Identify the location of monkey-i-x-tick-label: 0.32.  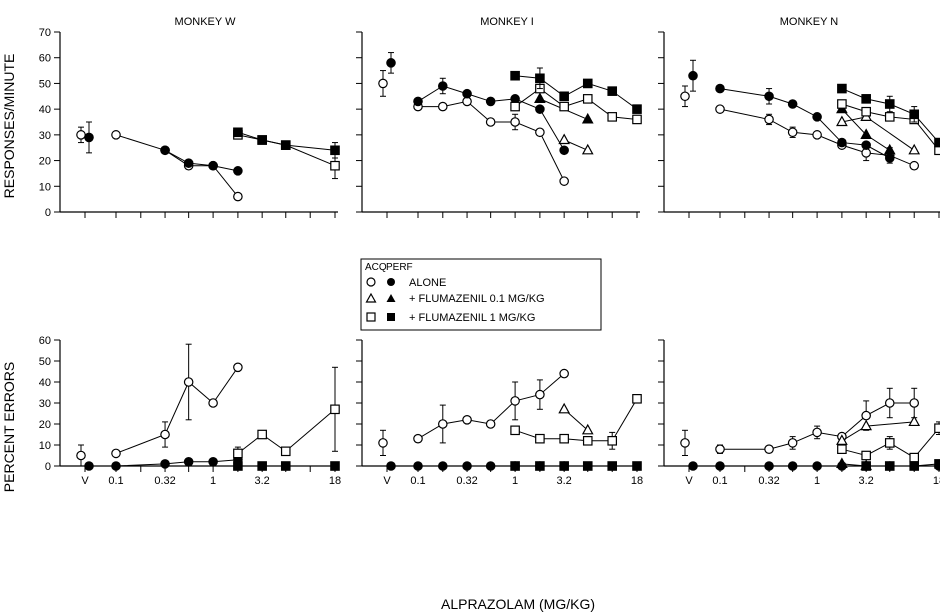
(466, 481).